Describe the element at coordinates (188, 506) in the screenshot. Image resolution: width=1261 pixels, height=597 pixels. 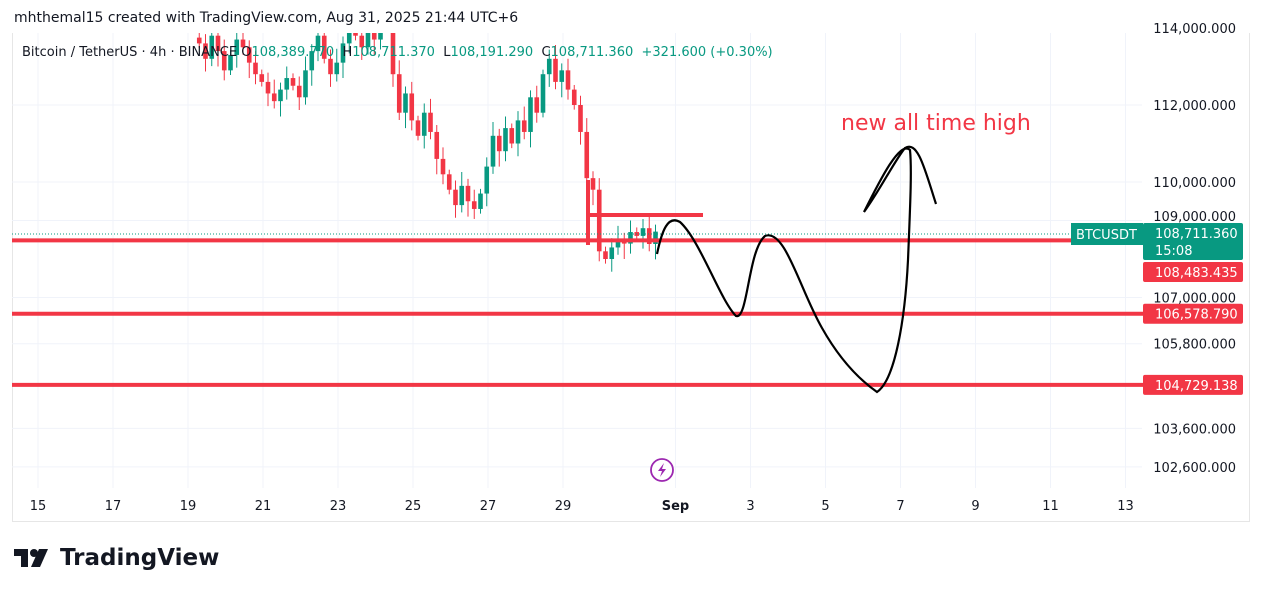
I see `x-tick-label: 19` at that location.